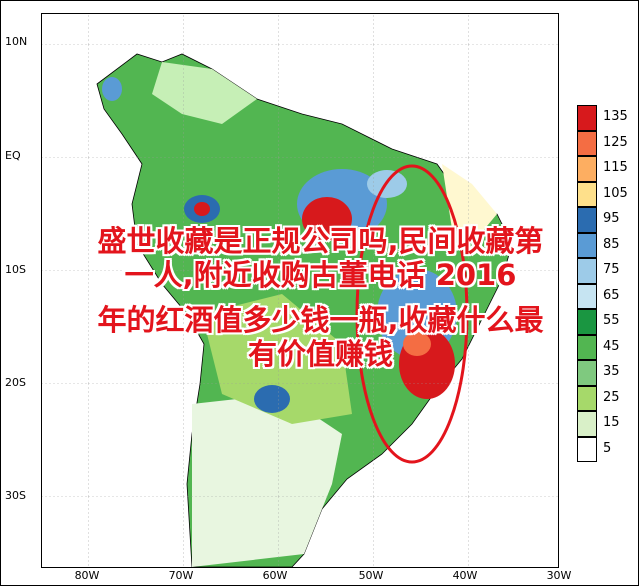  I want to click on legend-level-35: 35, so click(611, 371).